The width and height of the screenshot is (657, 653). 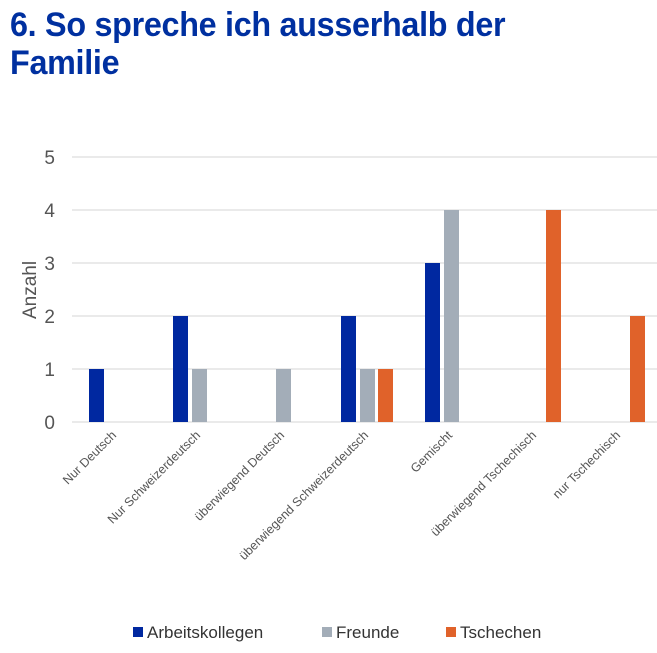 I want to click on x-tick-label: Gemischt, so click(x=432, y=452).